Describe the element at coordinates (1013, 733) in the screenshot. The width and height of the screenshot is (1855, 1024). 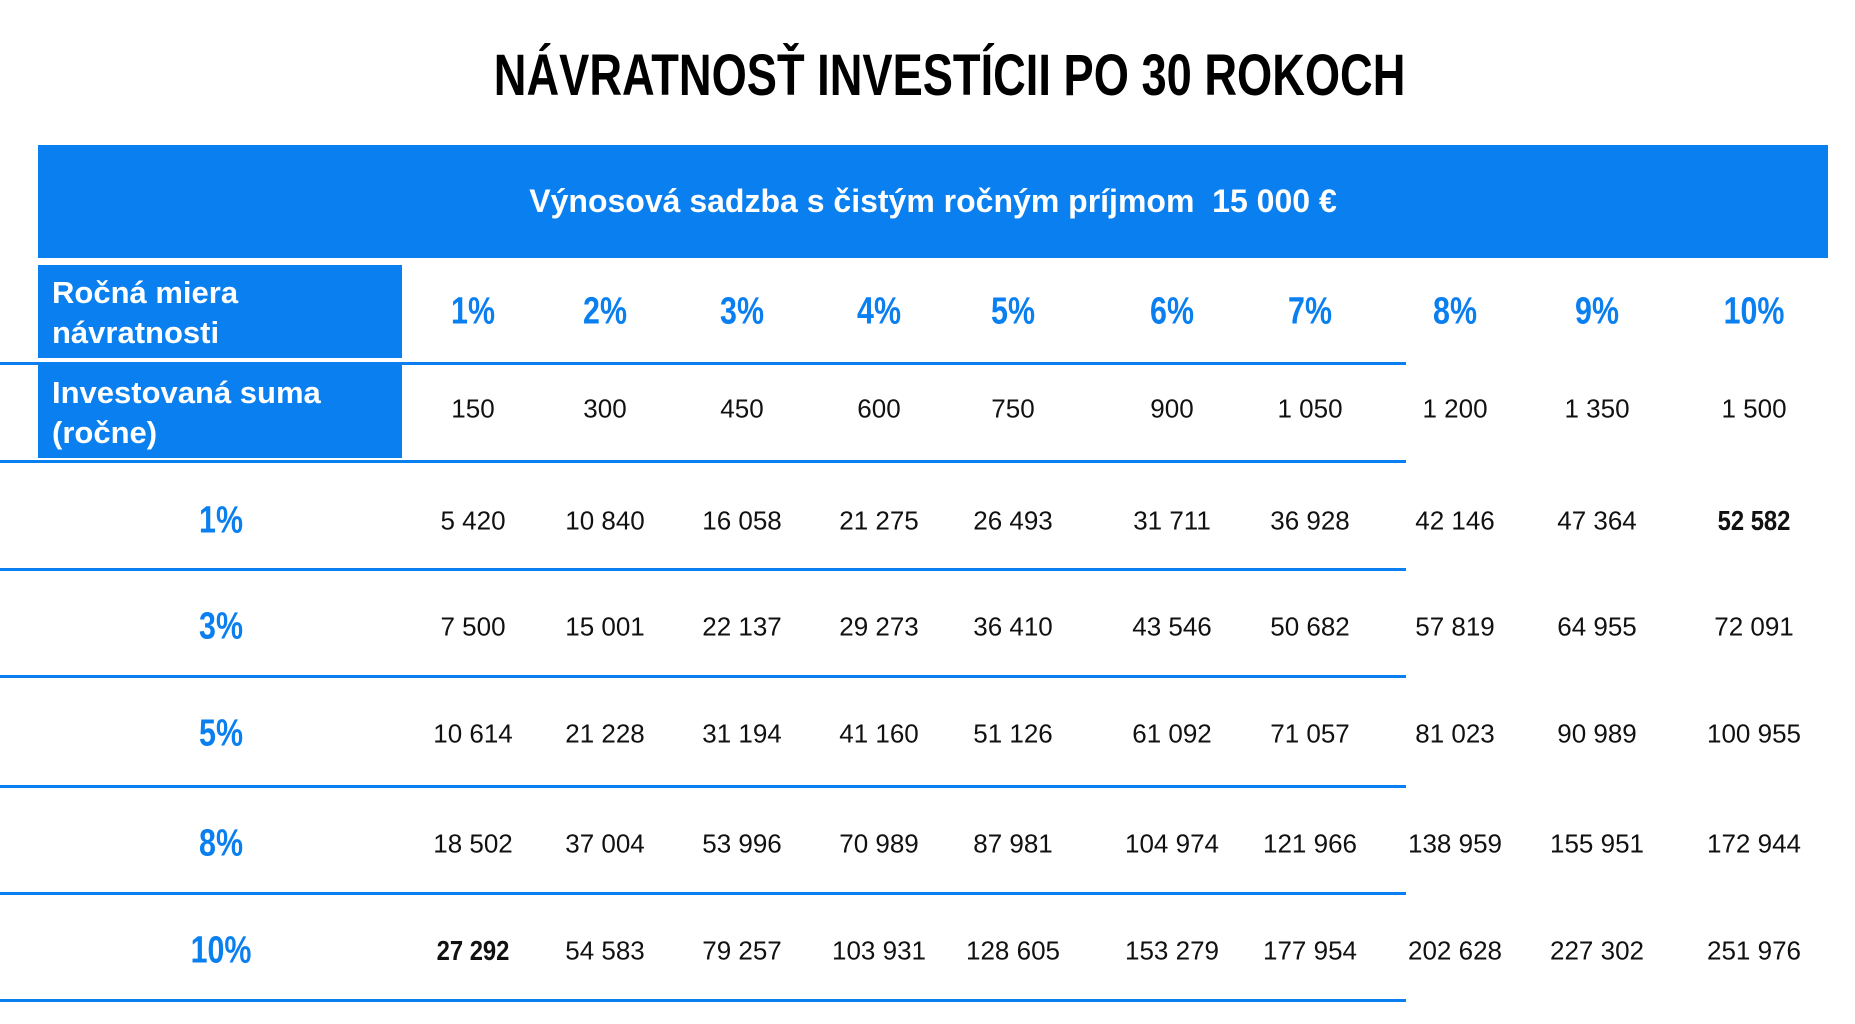
I see `cell: 51 126` at that location.